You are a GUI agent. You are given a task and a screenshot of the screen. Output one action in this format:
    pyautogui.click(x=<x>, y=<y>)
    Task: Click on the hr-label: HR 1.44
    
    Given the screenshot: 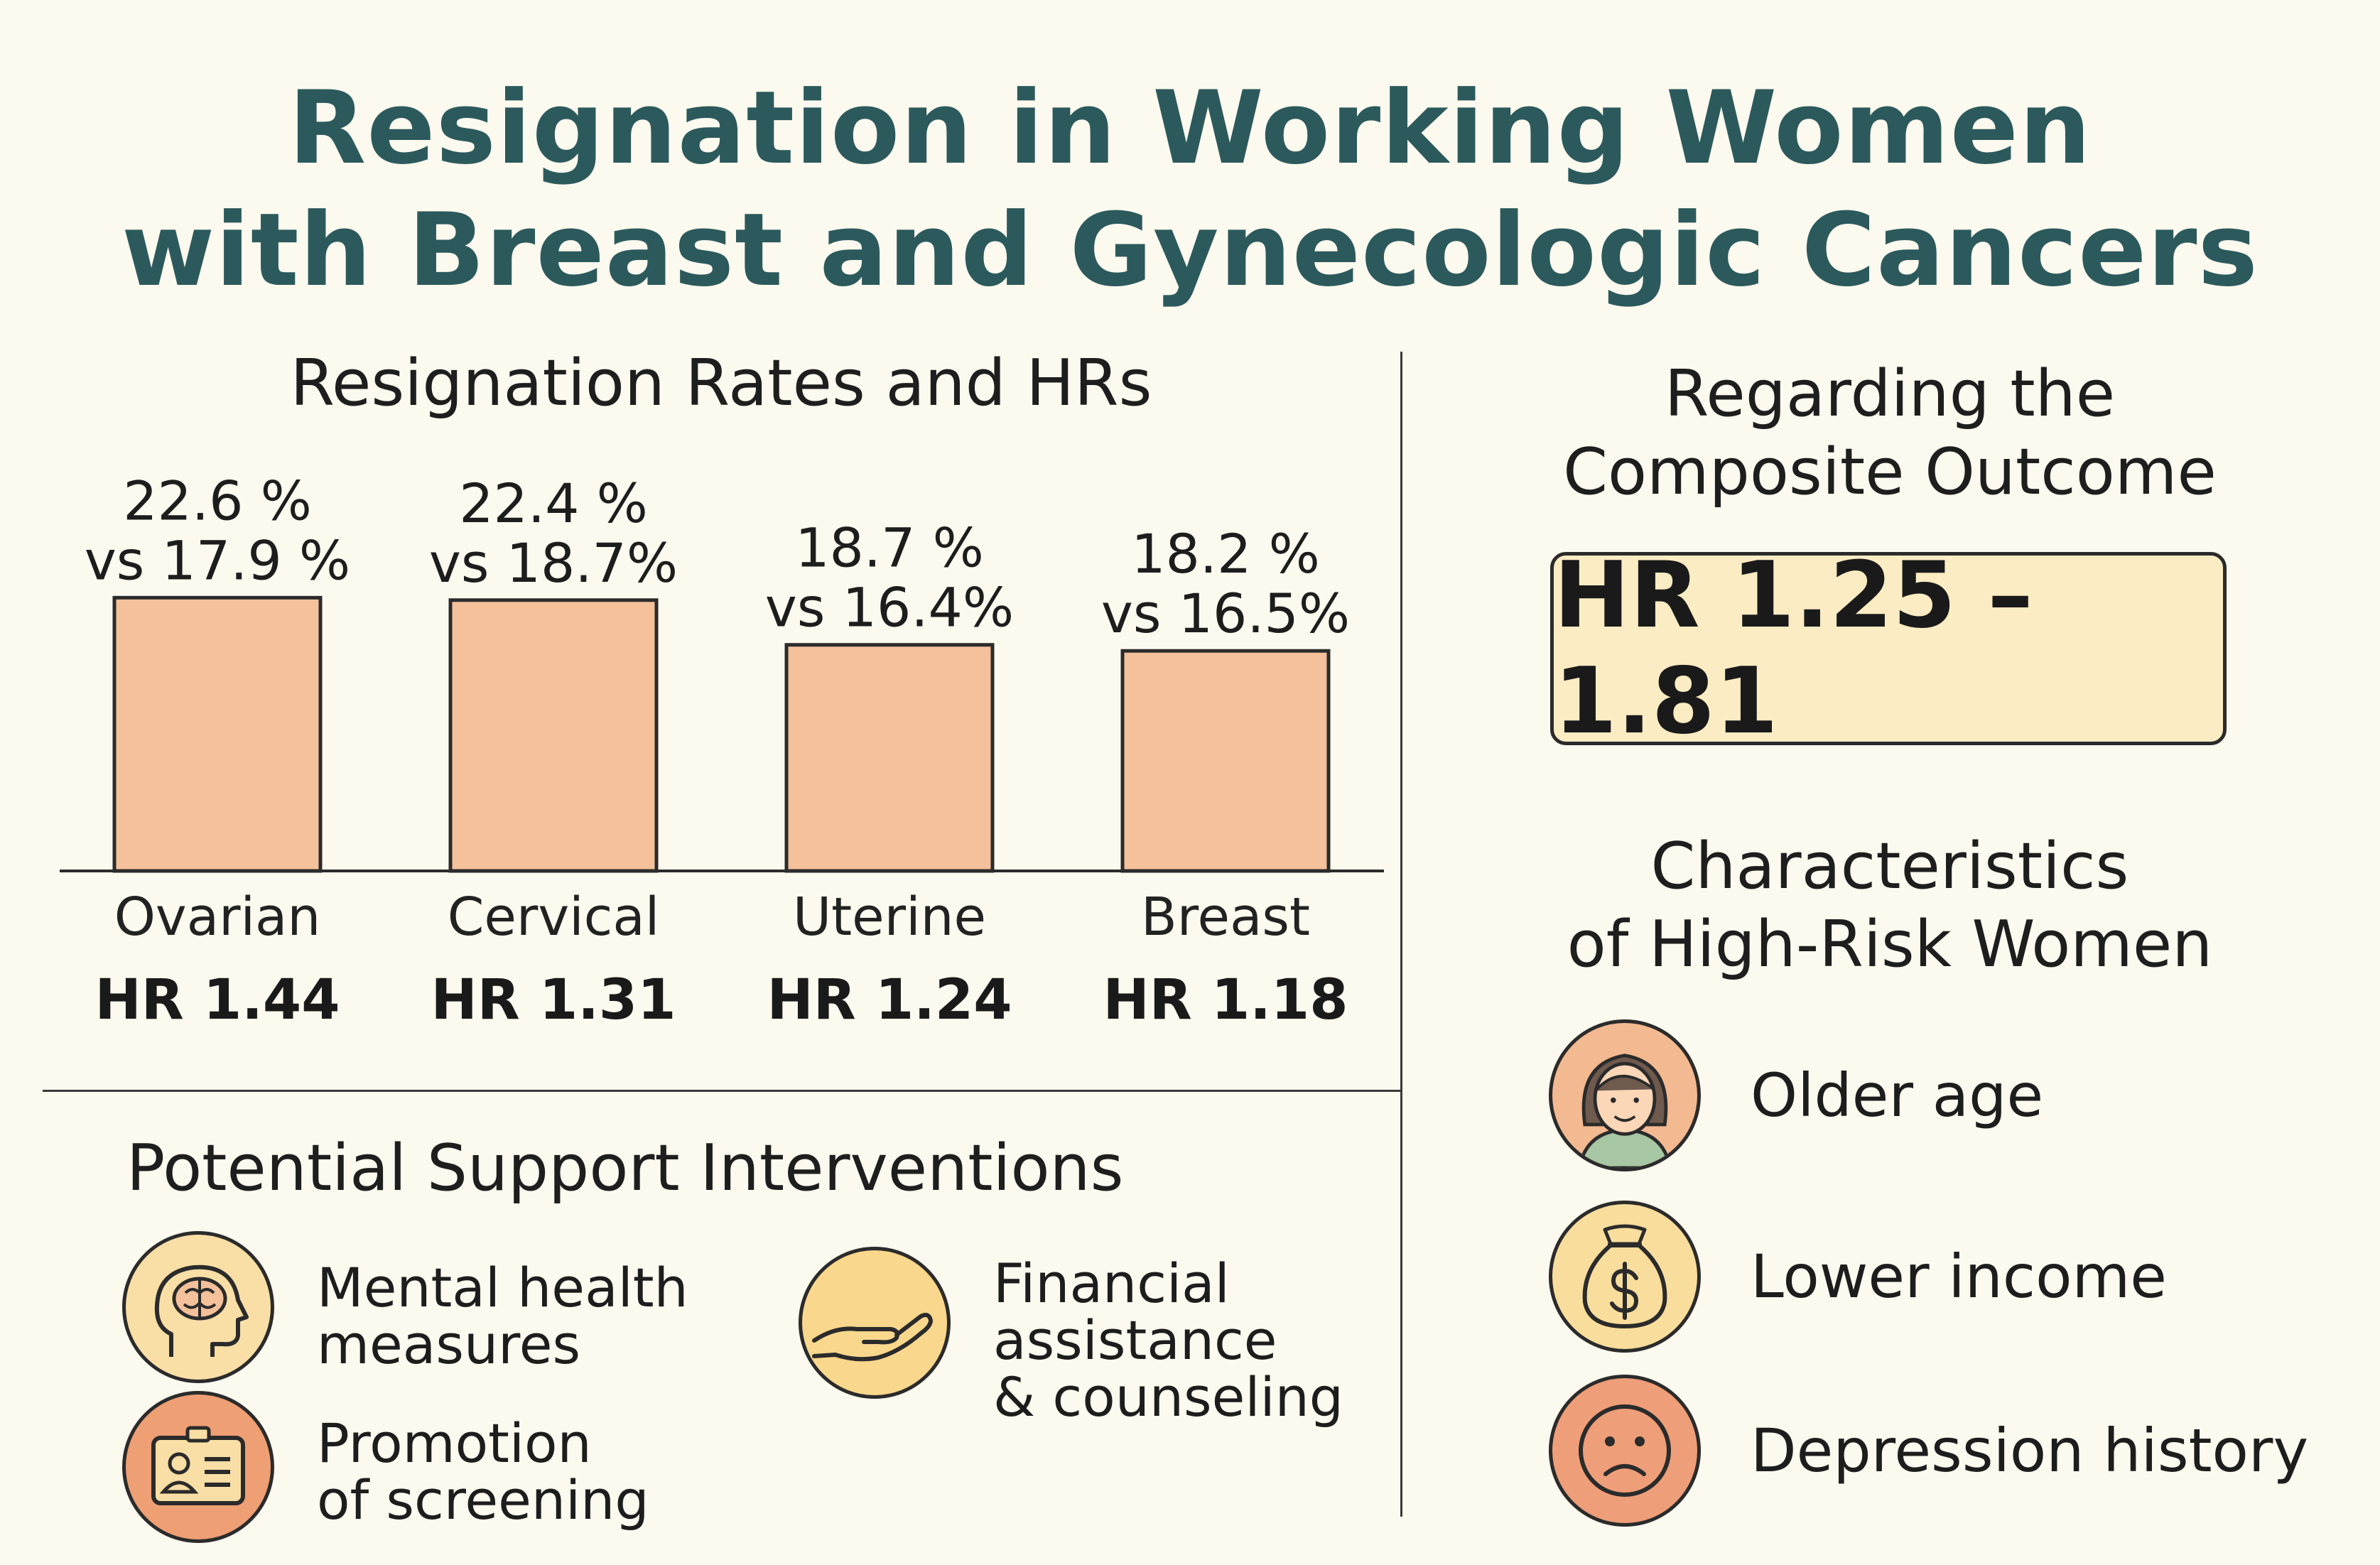 What is the action you would take?
    pyautogui.click(x=218, y=1000)
    